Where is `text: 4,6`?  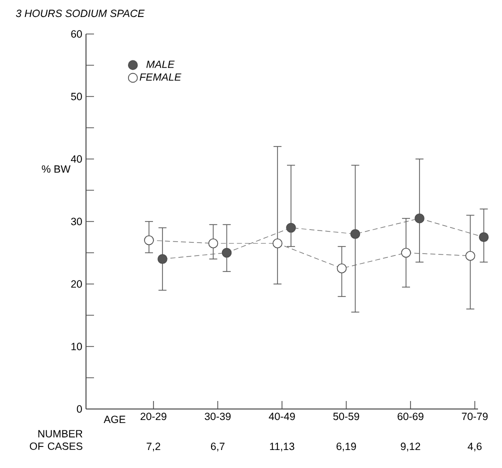 text: 4,6 is located at coordinates (475, 447).